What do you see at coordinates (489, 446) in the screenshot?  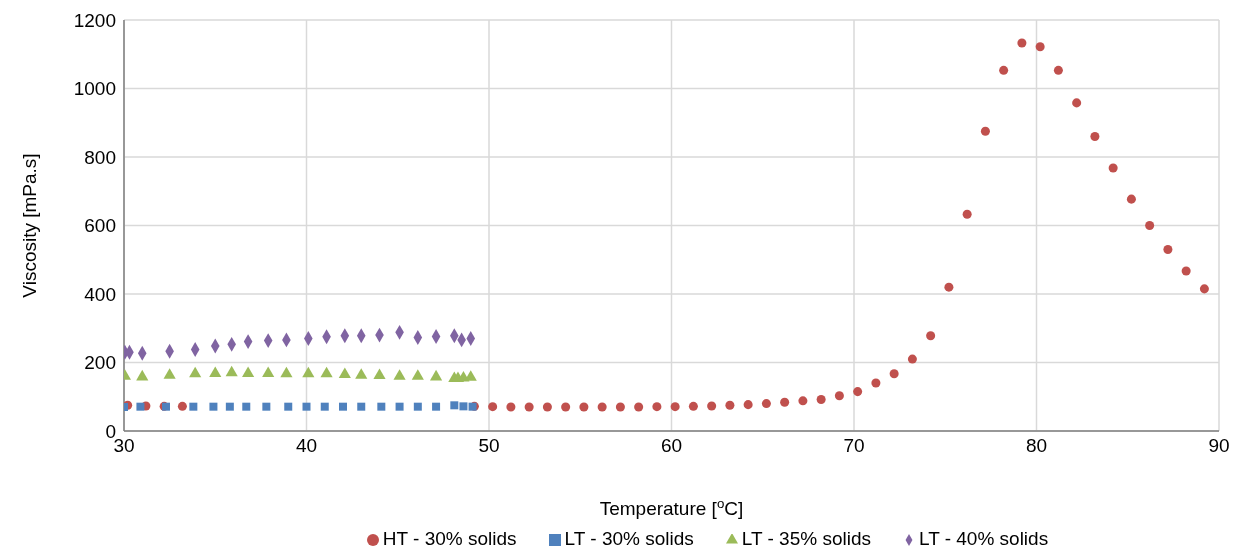 I see `x-tick-label: 50` at bounding box center [489, 446].